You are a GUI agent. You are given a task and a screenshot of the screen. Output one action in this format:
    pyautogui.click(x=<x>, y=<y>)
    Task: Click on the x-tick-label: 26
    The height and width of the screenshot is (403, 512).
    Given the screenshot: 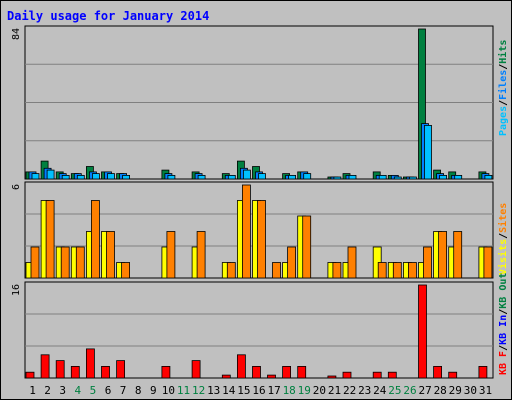 What is the action you would take?
    pyautogui.click(x=409, y=390)
    